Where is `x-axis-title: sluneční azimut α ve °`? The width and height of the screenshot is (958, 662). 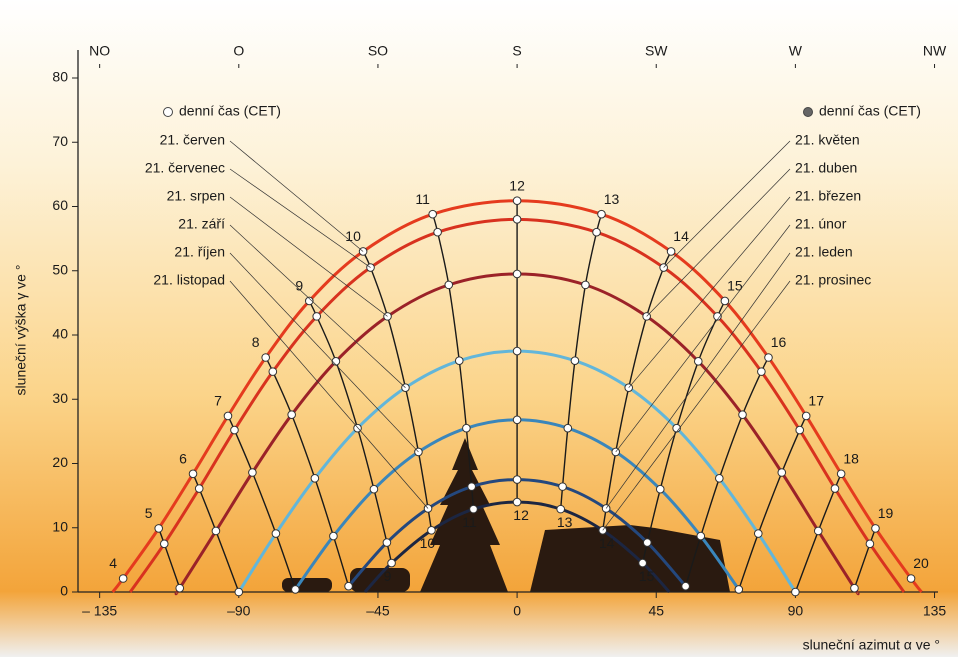 x-axis-title: sluneční azimut α ve ° is located at coordinates (871, 645).